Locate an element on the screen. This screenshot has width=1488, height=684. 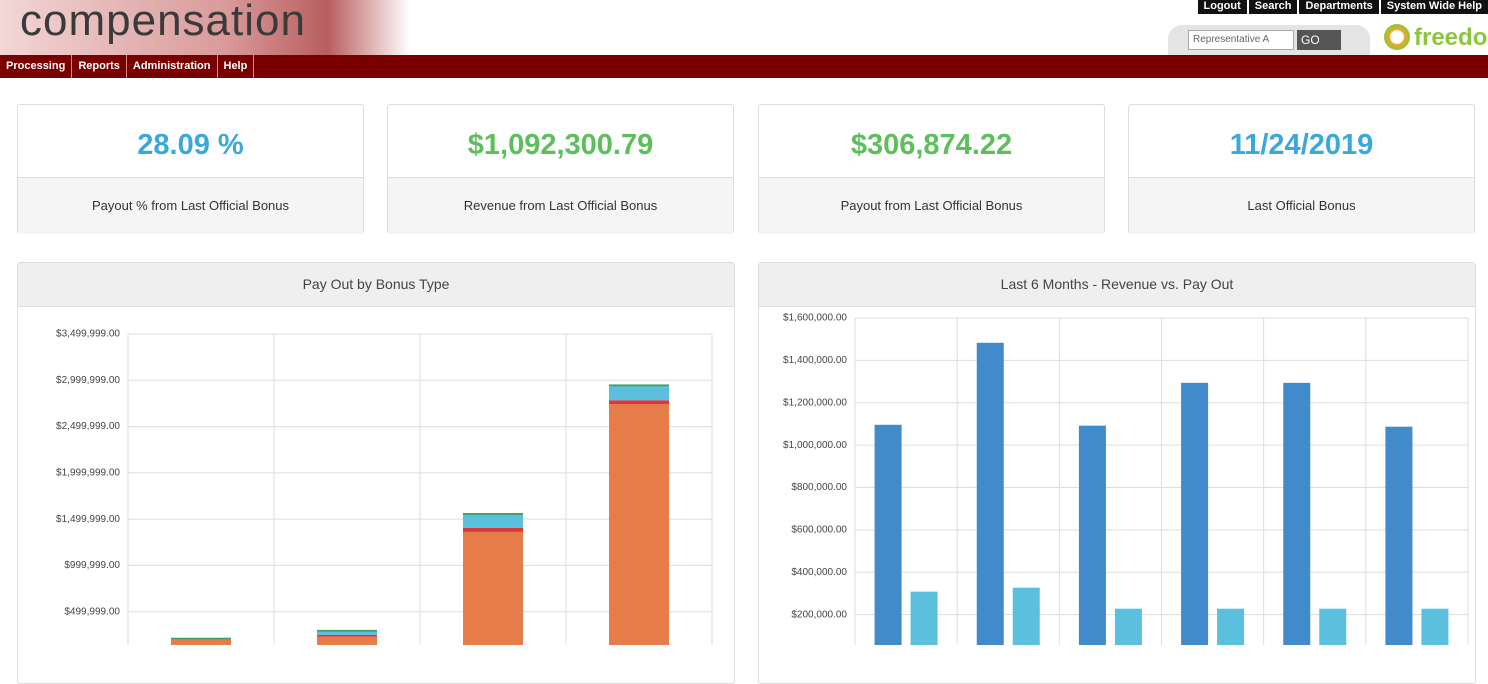
y-tick-label: $1,499,999.00 is located at coordinates (88, 519).